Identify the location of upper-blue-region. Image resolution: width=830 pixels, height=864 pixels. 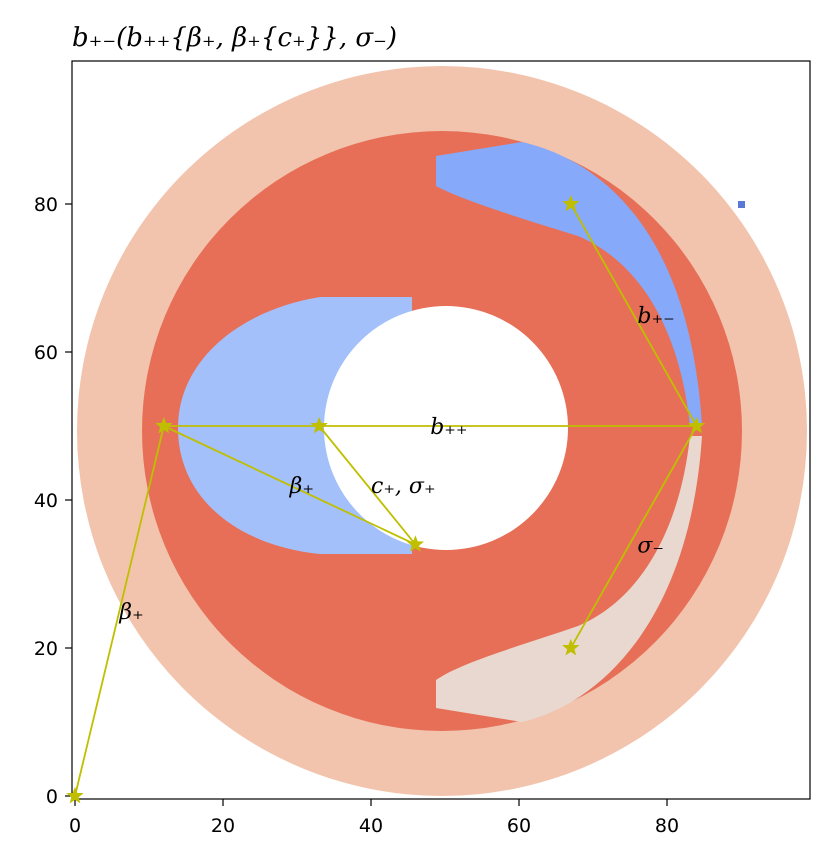
(569, 284).